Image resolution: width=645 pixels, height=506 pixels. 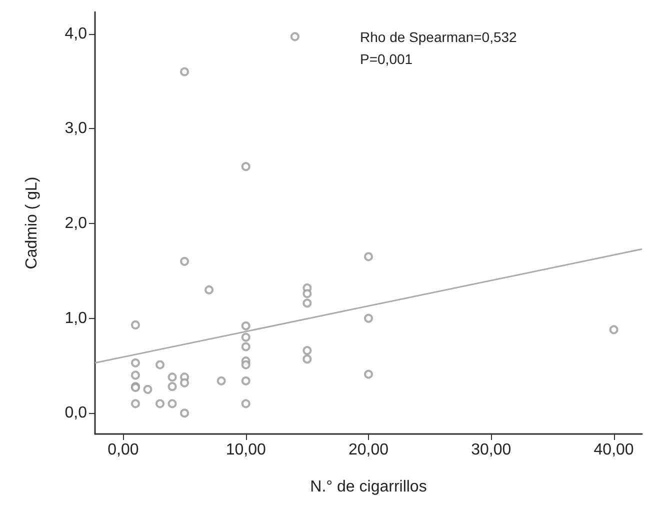 What do you see at coordinates (368, 450) in the screenshot?
I see `x-tick-label: 20,00` at bounding box center [368, 450].